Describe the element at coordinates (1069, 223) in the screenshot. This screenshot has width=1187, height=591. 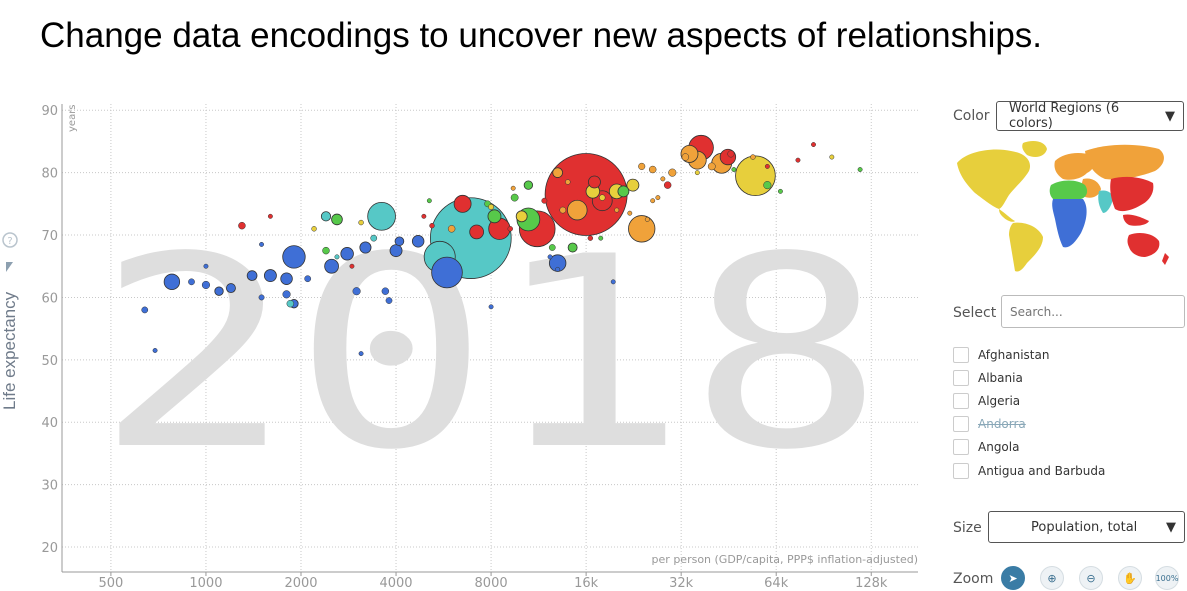
I see `map-region-africa-south` at that location.